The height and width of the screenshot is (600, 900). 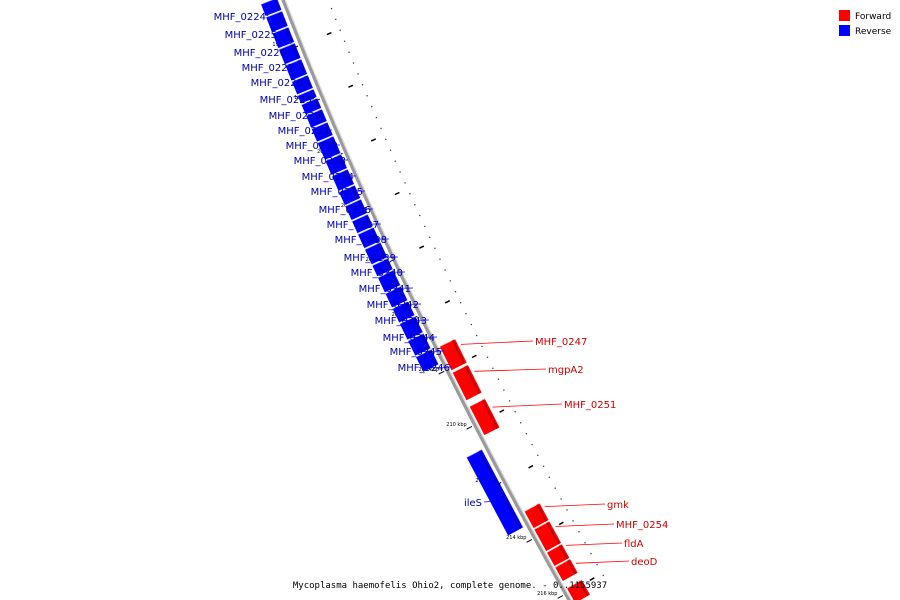 I want to click on forward-gene-label: MHF_0251, so click(x=590, y=405).